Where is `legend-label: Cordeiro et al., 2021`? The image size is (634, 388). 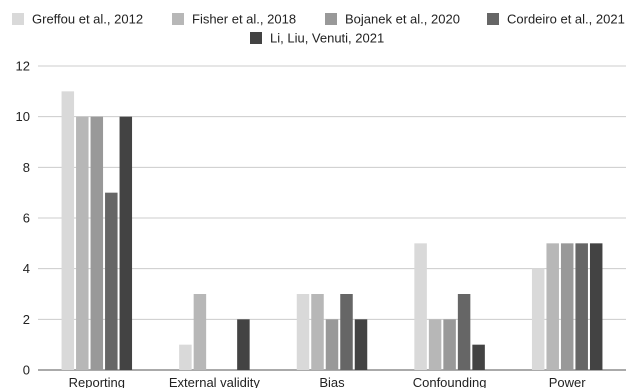
legend-label: Cordeiro et al., 2021 is located at coordinates (566, 19).